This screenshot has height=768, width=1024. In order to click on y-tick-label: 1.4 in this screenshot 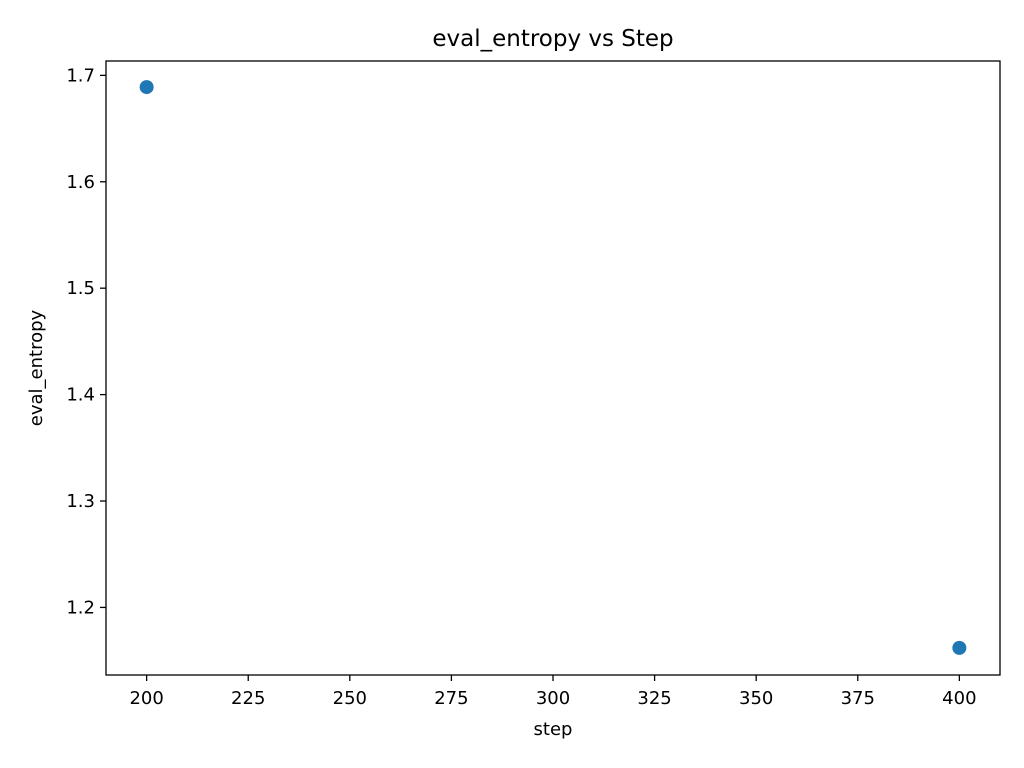, I will do `click(80, 395)`.